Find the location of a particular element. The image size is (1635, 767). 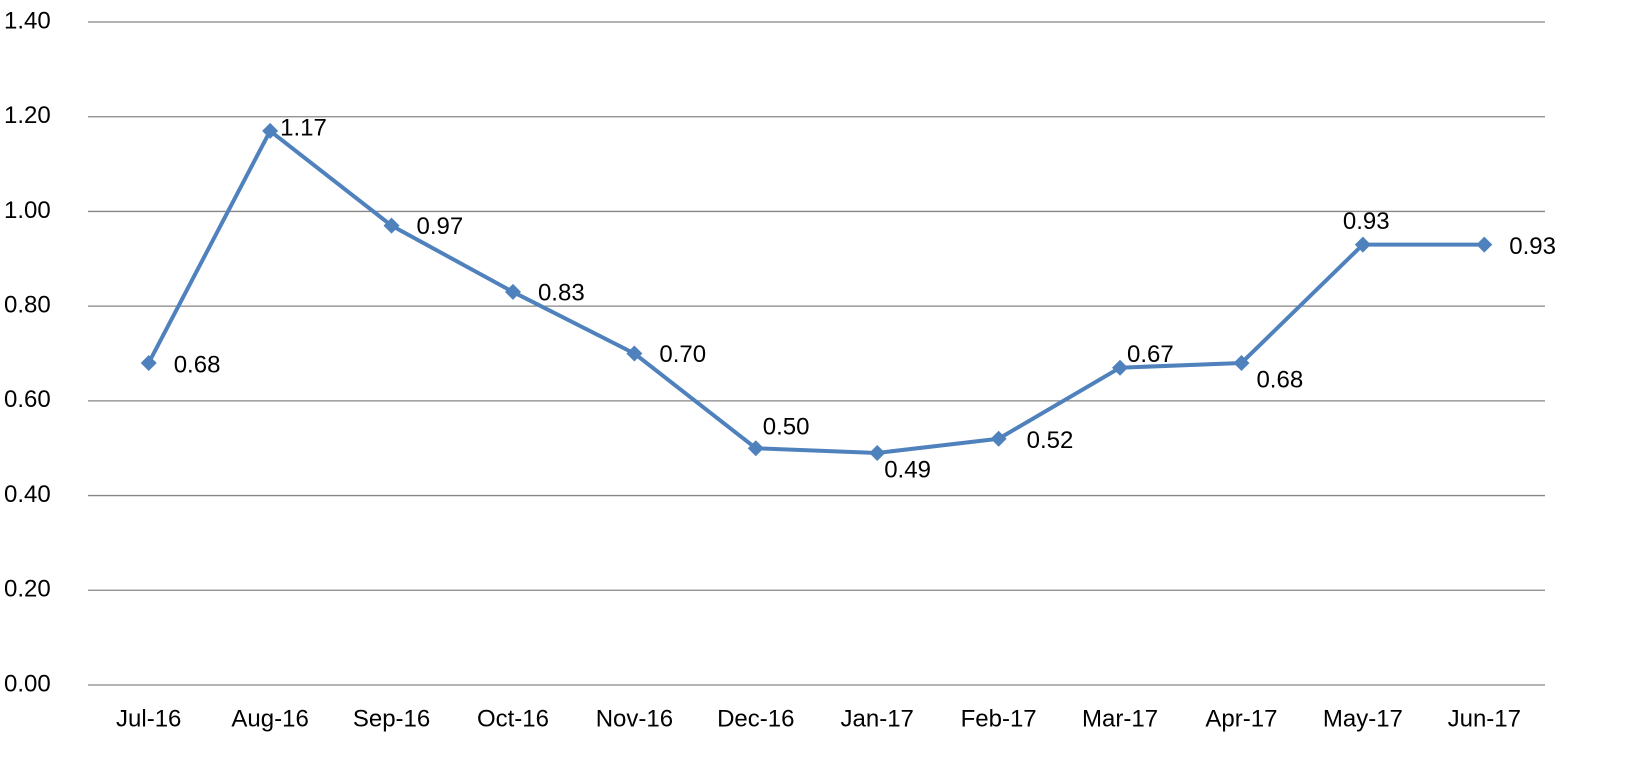

data-label: 0.50 is located at coordinates (786, 427).